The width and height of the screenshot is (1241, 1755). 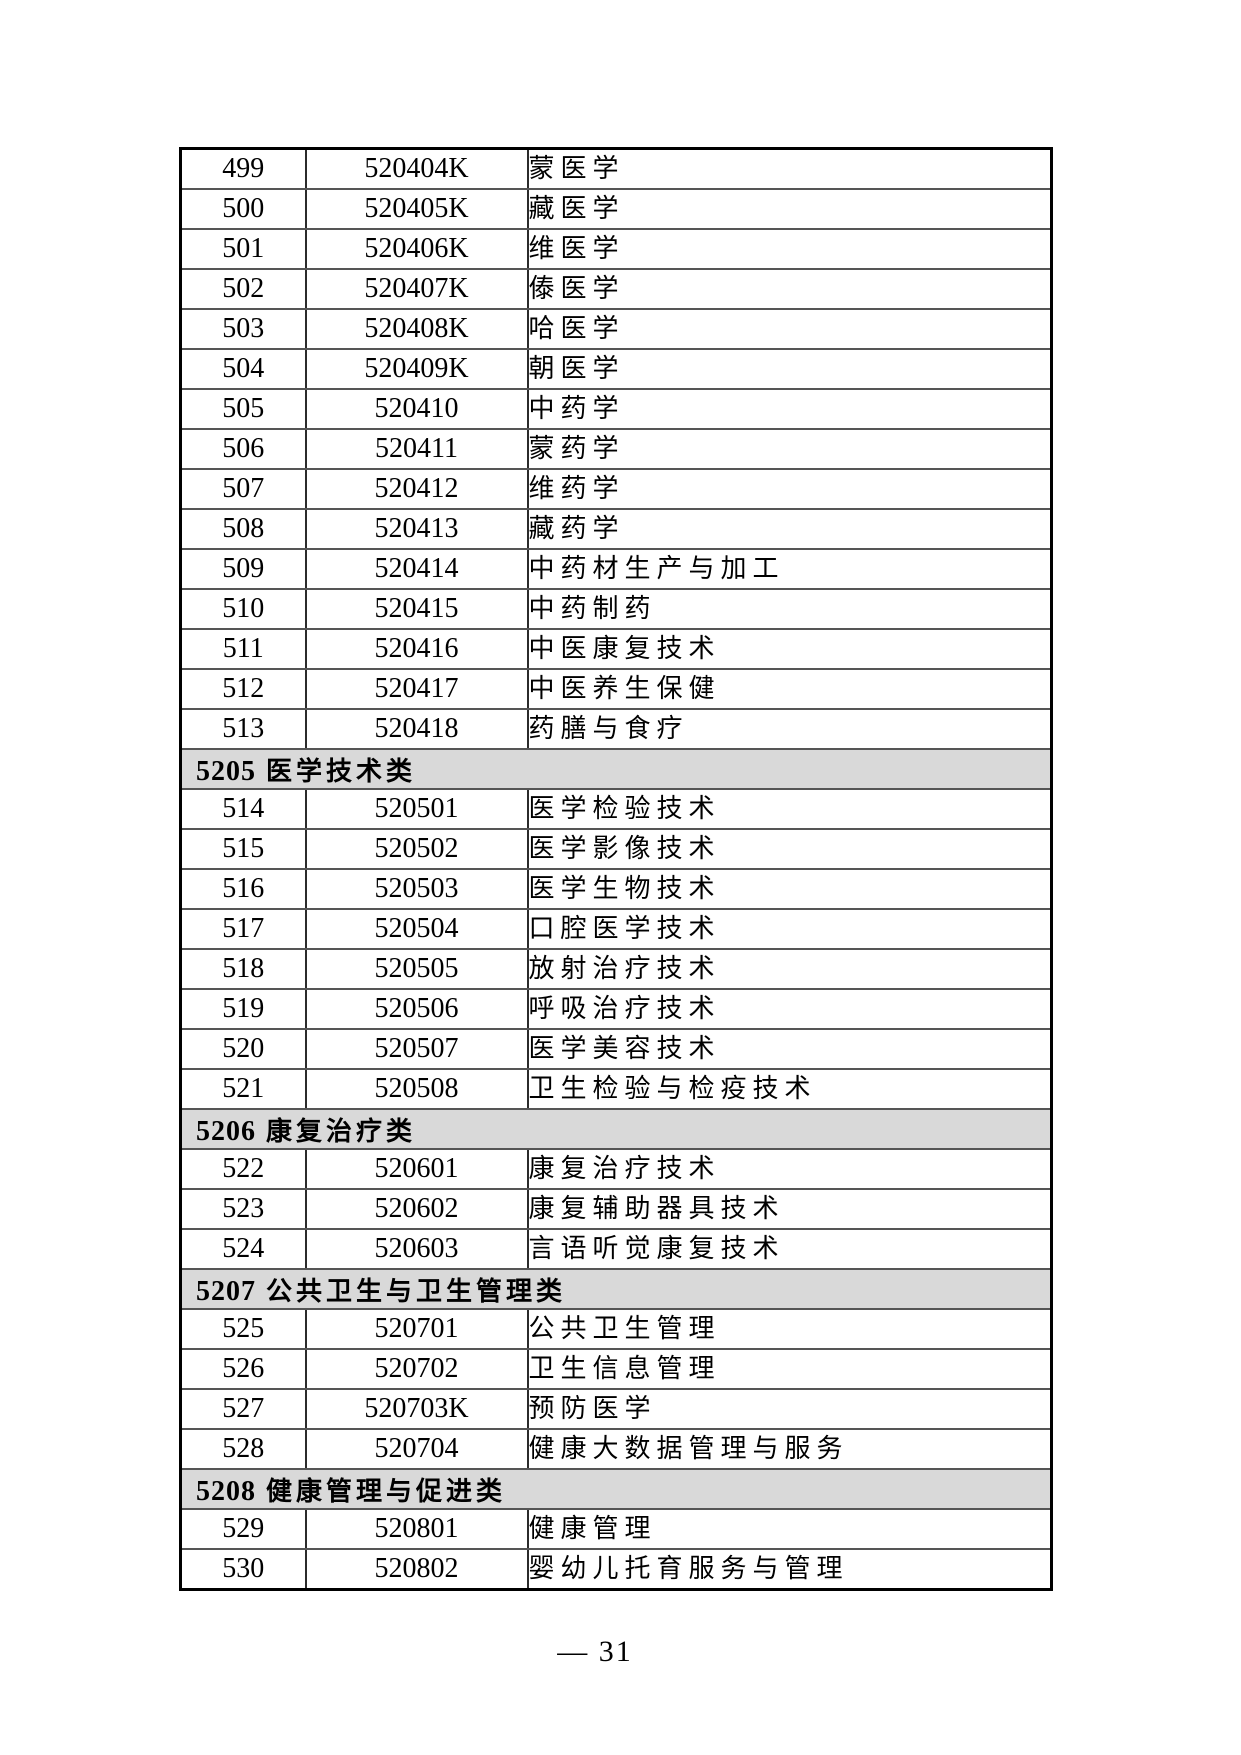 What do you see at coordinates (595, 1651) in the screenshot?
I see `page-number: — 31` at bounding box center [595, 1651].